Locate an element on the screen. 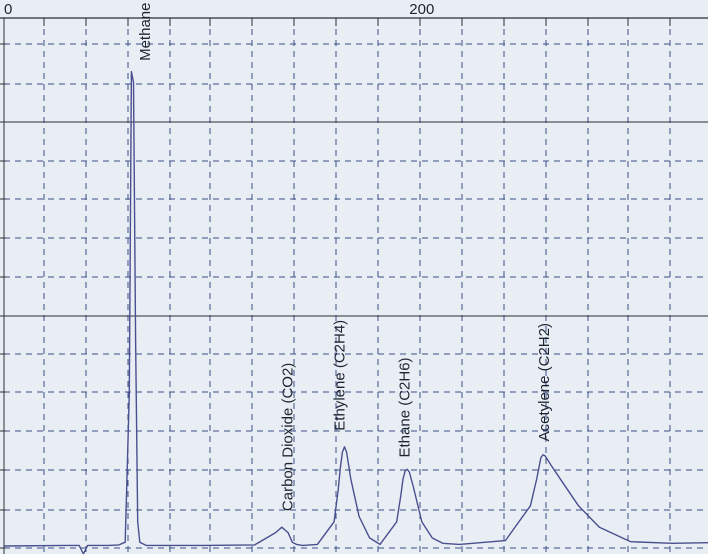 The height and width of the screenshot is (554, 708). peak-label: Carbon Dioxide (CO2) is located at coordinates (287, 437).